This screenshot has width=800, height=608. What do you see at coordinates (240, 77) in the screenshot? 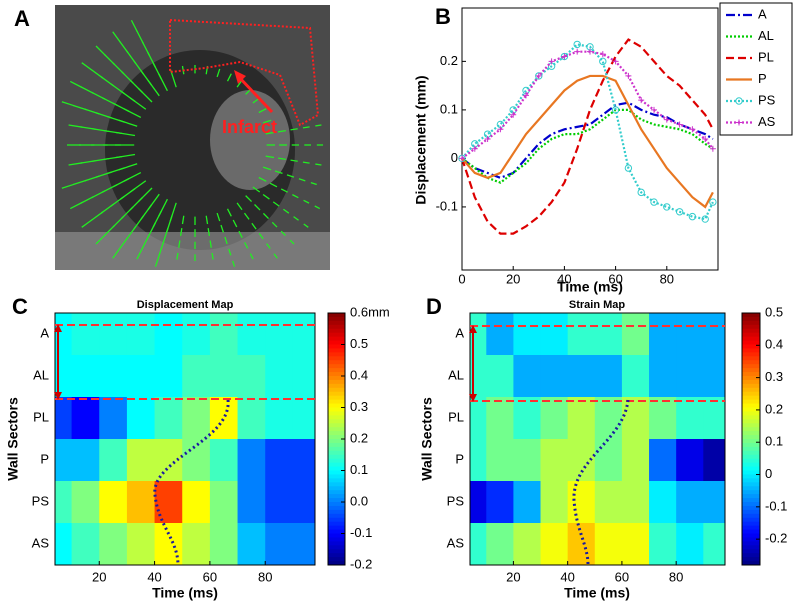
I see `infarct-arrowhead` at bounding box center [240, 77].